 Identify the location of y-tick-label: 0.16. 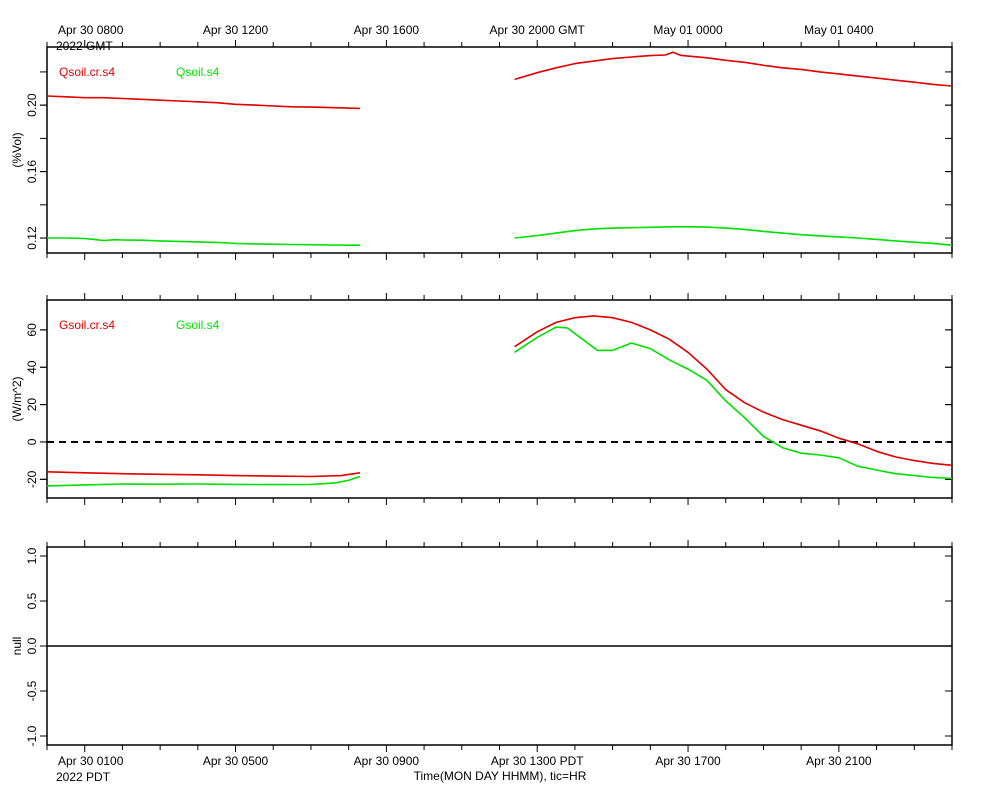
(32, 172).